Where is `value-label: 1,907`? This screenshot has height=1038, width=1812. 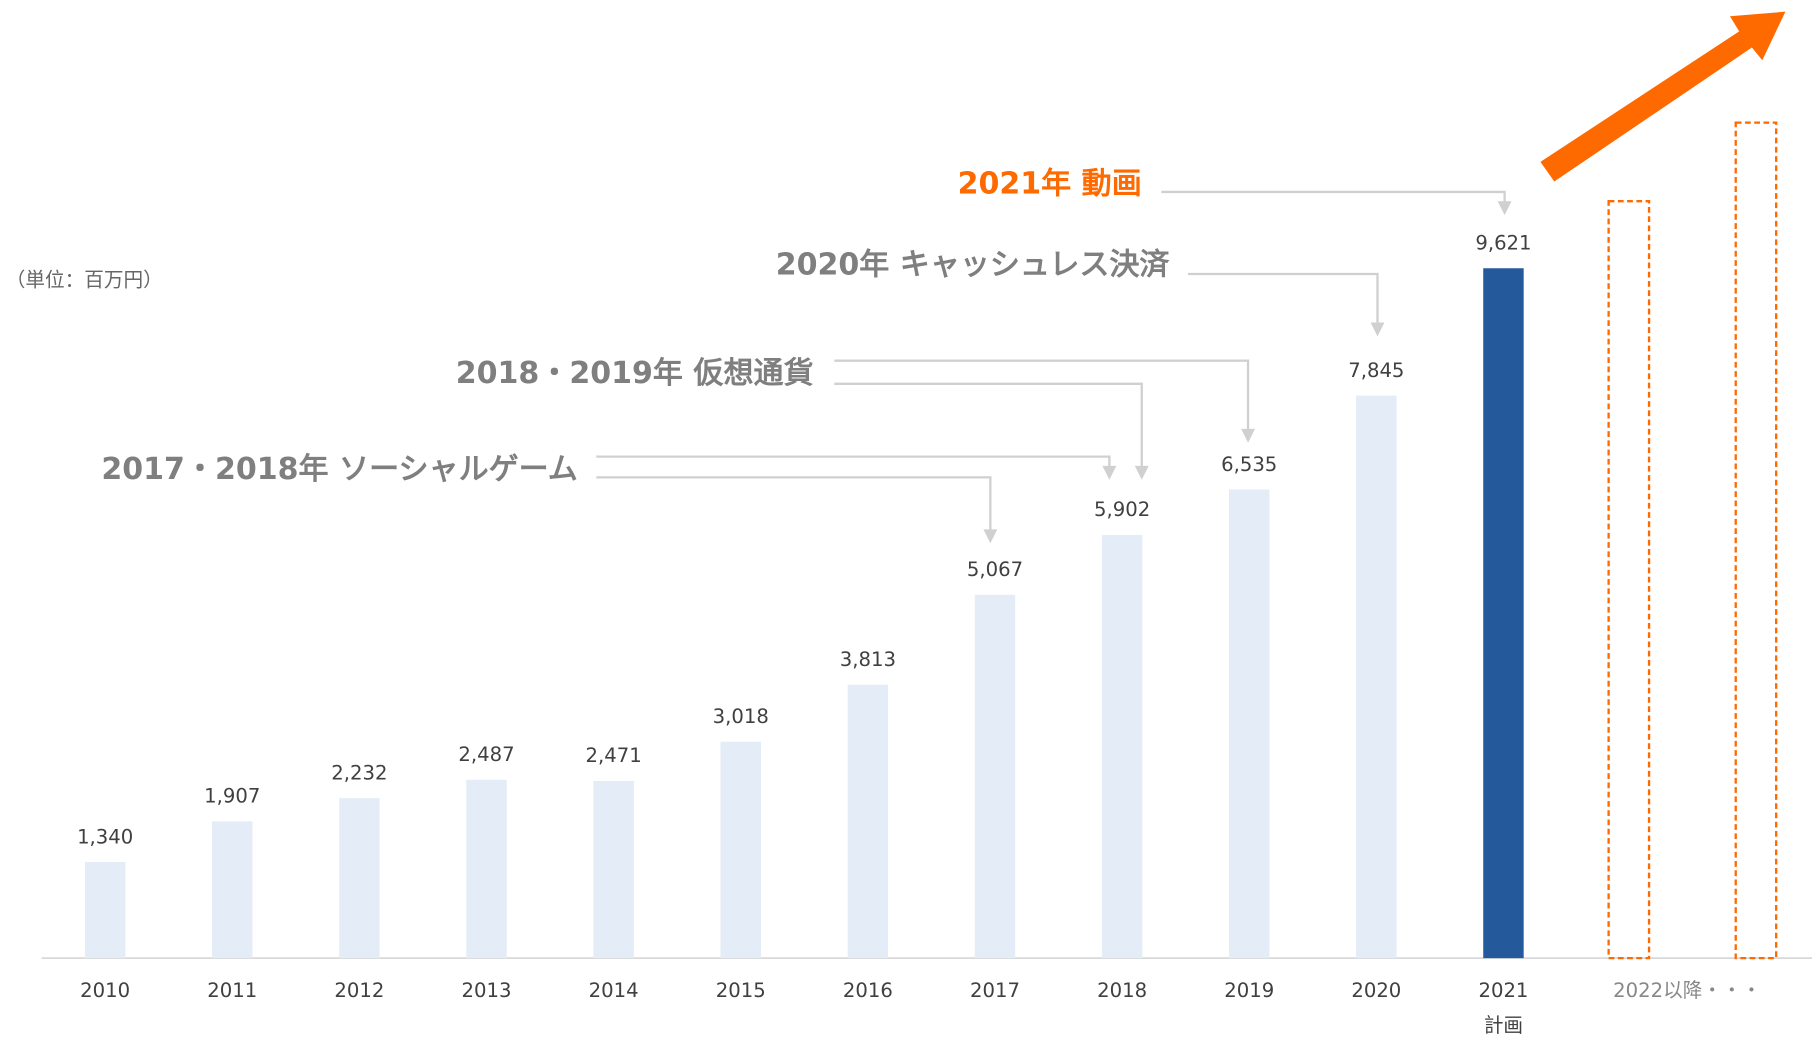
value-label: 1,907 is located at coordinates (232, 796).